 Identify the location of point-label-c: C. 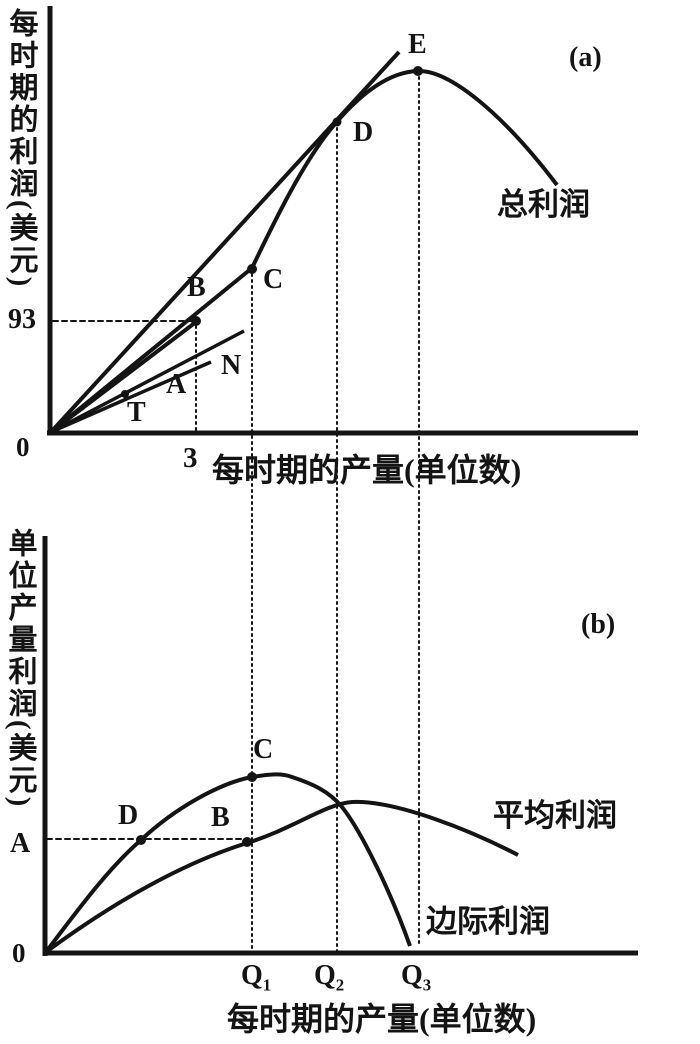
(273, 279).